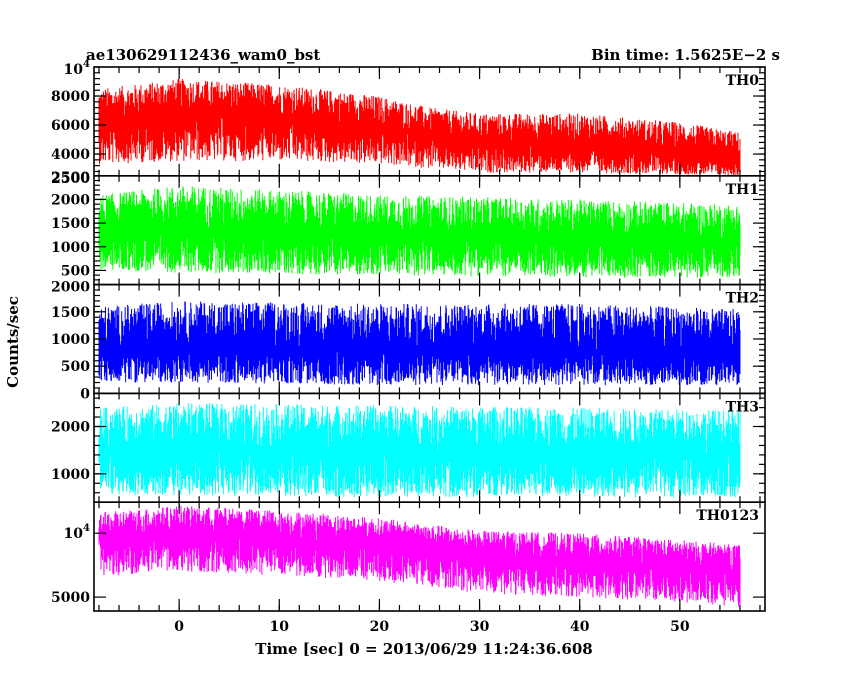 This screenshot has height=680, width=850. I want to click on series-trace-th2, so click(419, 343).